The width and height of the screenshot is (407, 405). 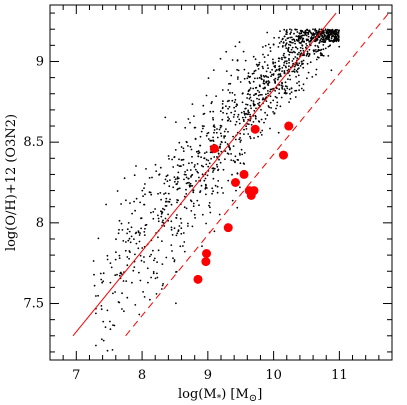 I want to click on x-axis-label-end: ], so click(x=259, y=394).